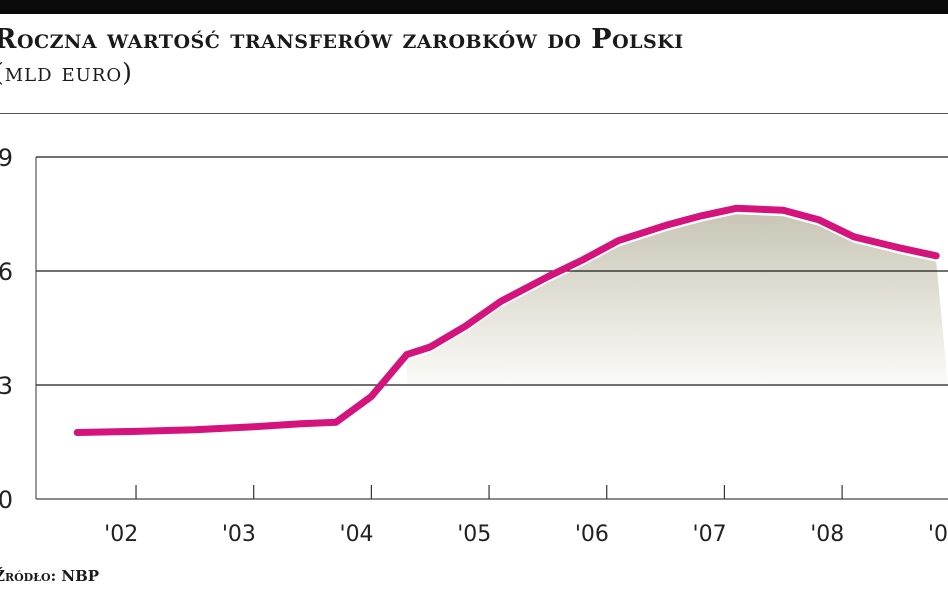  Describe the element at coordinates (474, 534) in the screenshot. I see `x-tick-label: '05` at that location.